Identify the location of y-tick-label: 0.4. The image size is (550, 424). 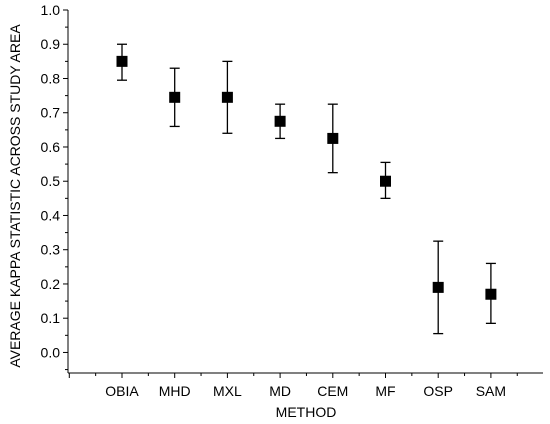
(51, 215).